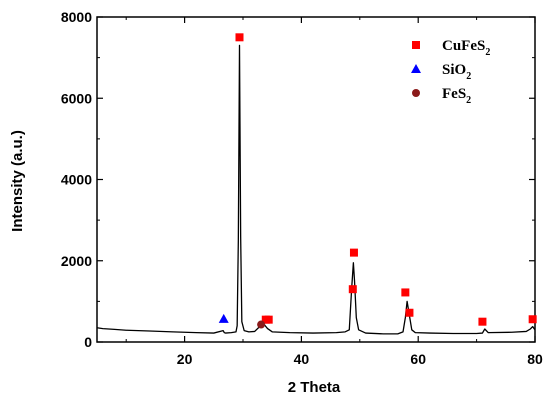 Image resolution: width=550 pixels, height=403 pixels. Describe the element at coordinates (468, 76) in the screenshot. I see `legend-sio2-label-sub: 2` at that location.